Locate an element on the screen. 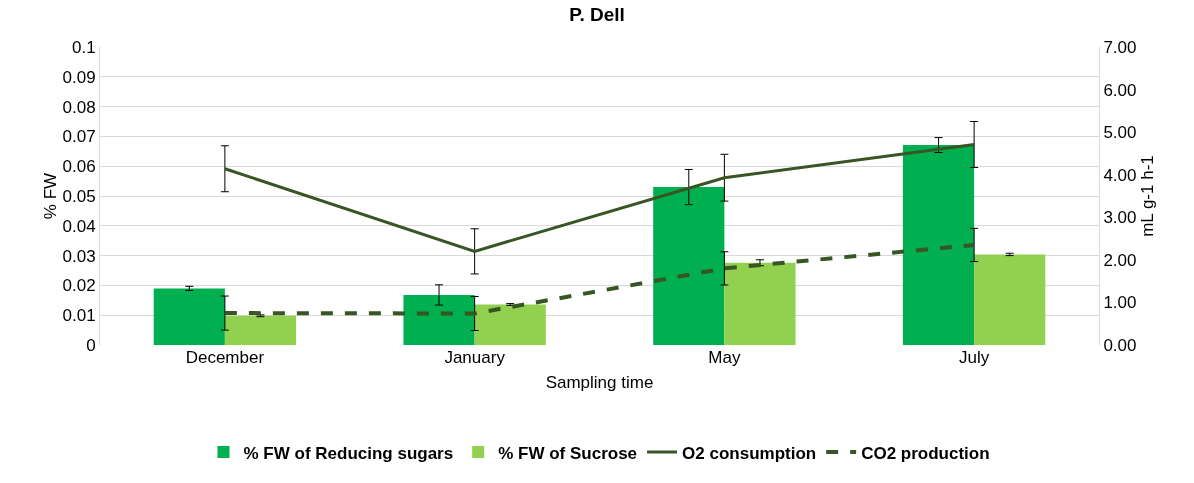 The image size is (1194, 483). y2-tick-label: 1.00 is located at coordinates (1120, 303).